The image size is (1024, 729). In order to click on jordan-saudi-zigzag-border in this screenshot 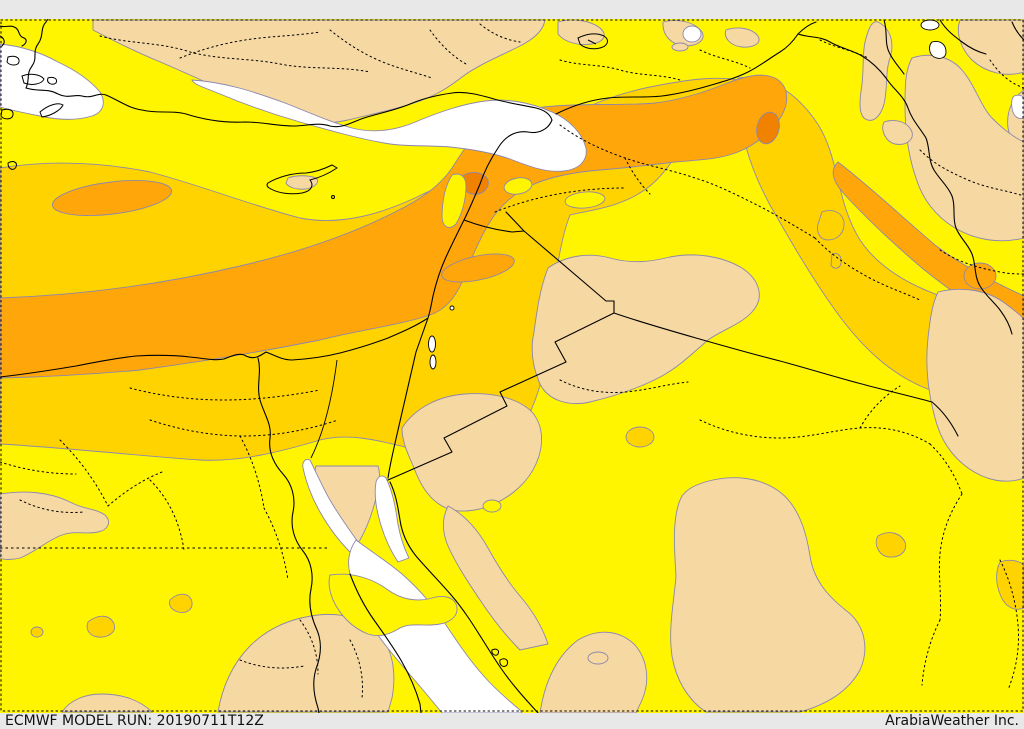, I will do `click(501, 396)`.